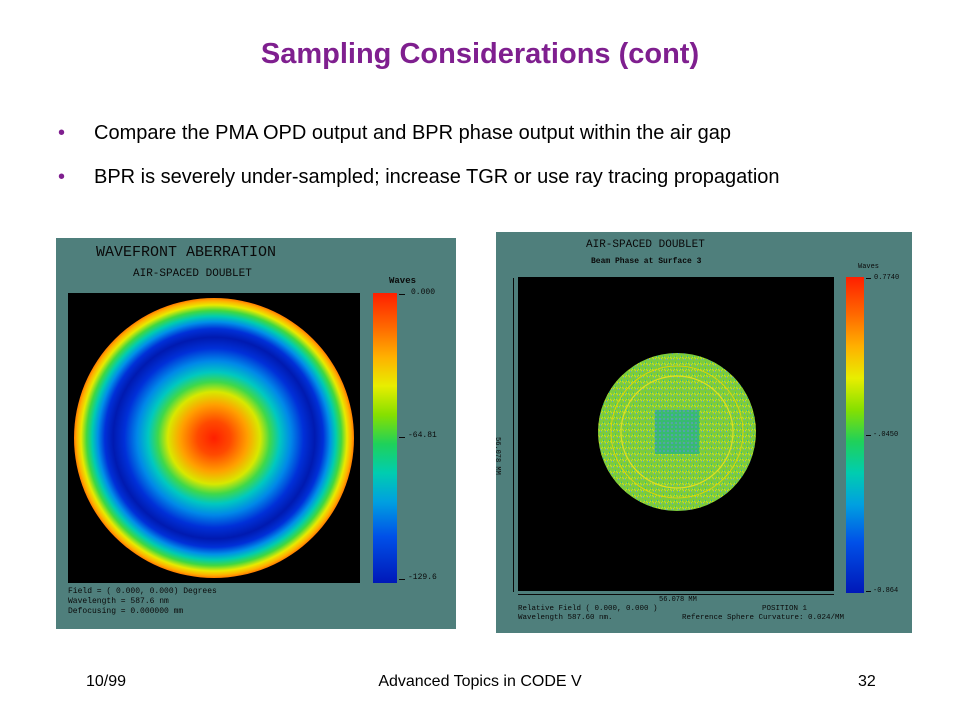 This screenshot has height=720, width=960. Describe the element at coordinates (887, 278) in the screenshot. I see `colorbar-max: 0.7740` at that location.